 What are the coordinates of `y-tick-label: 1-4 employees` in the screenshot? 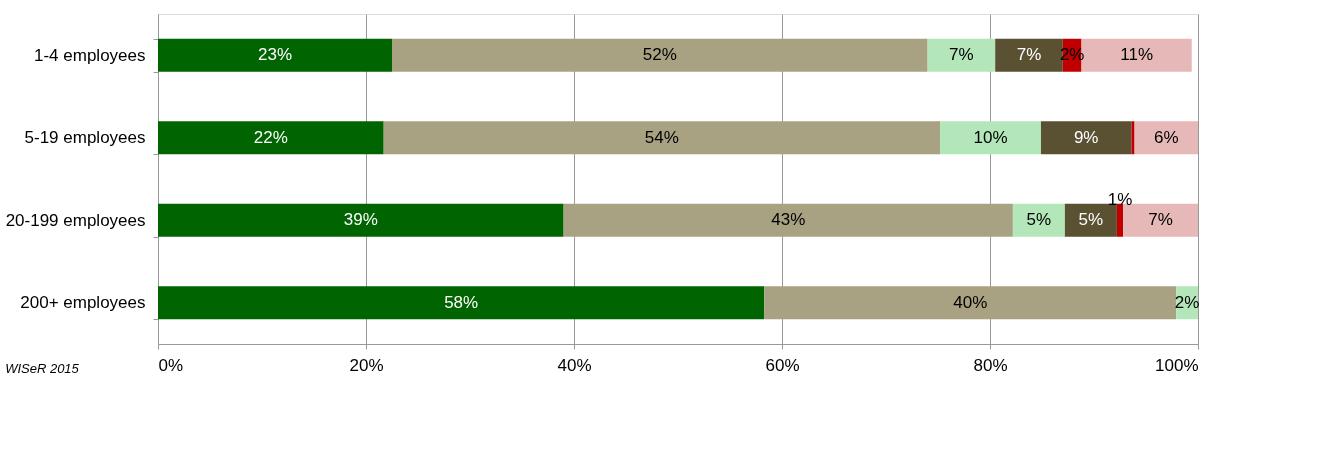 It's located at (89, 55).